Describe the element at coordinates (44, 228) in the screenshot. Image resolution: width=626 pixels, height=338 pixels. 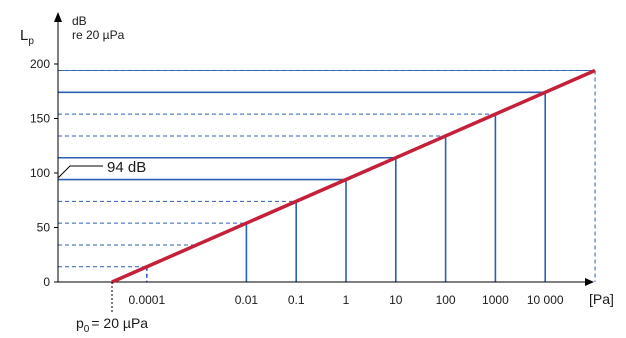
I see `y-tick-label-50: 50` at that location.